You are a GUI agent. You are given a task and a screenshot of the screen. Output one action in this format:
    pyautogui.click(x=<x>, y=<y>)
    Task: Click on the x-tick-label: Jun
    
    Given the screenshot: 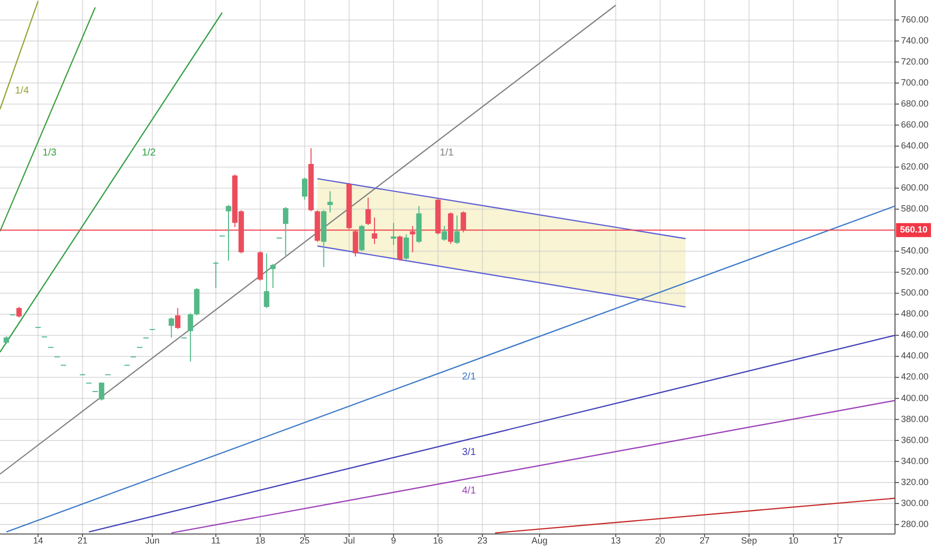 What is the action you would take?
    pyautogui.click(x=152, y=540)
    